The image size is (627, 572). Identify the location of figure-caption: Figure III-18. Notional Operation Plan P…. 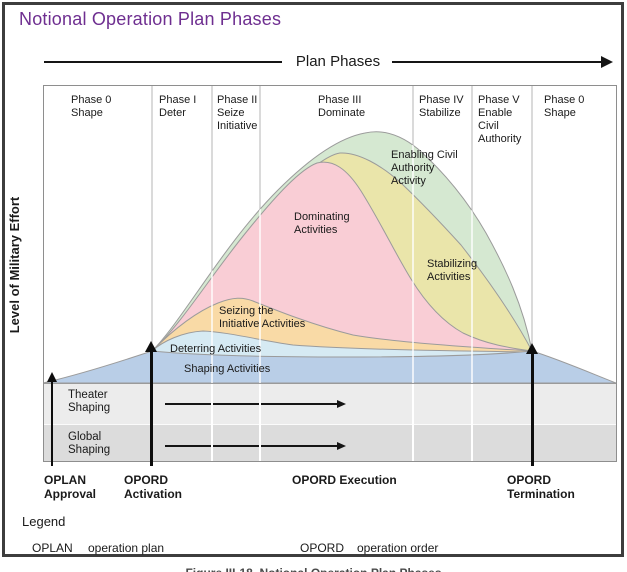
(313, 569).